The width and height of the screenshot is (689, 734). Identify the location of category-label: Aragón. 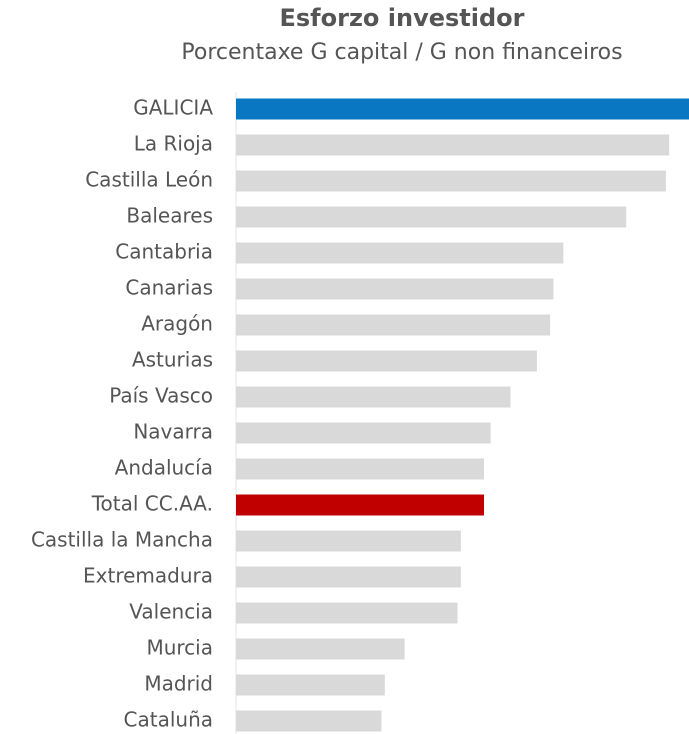
(177, 324).